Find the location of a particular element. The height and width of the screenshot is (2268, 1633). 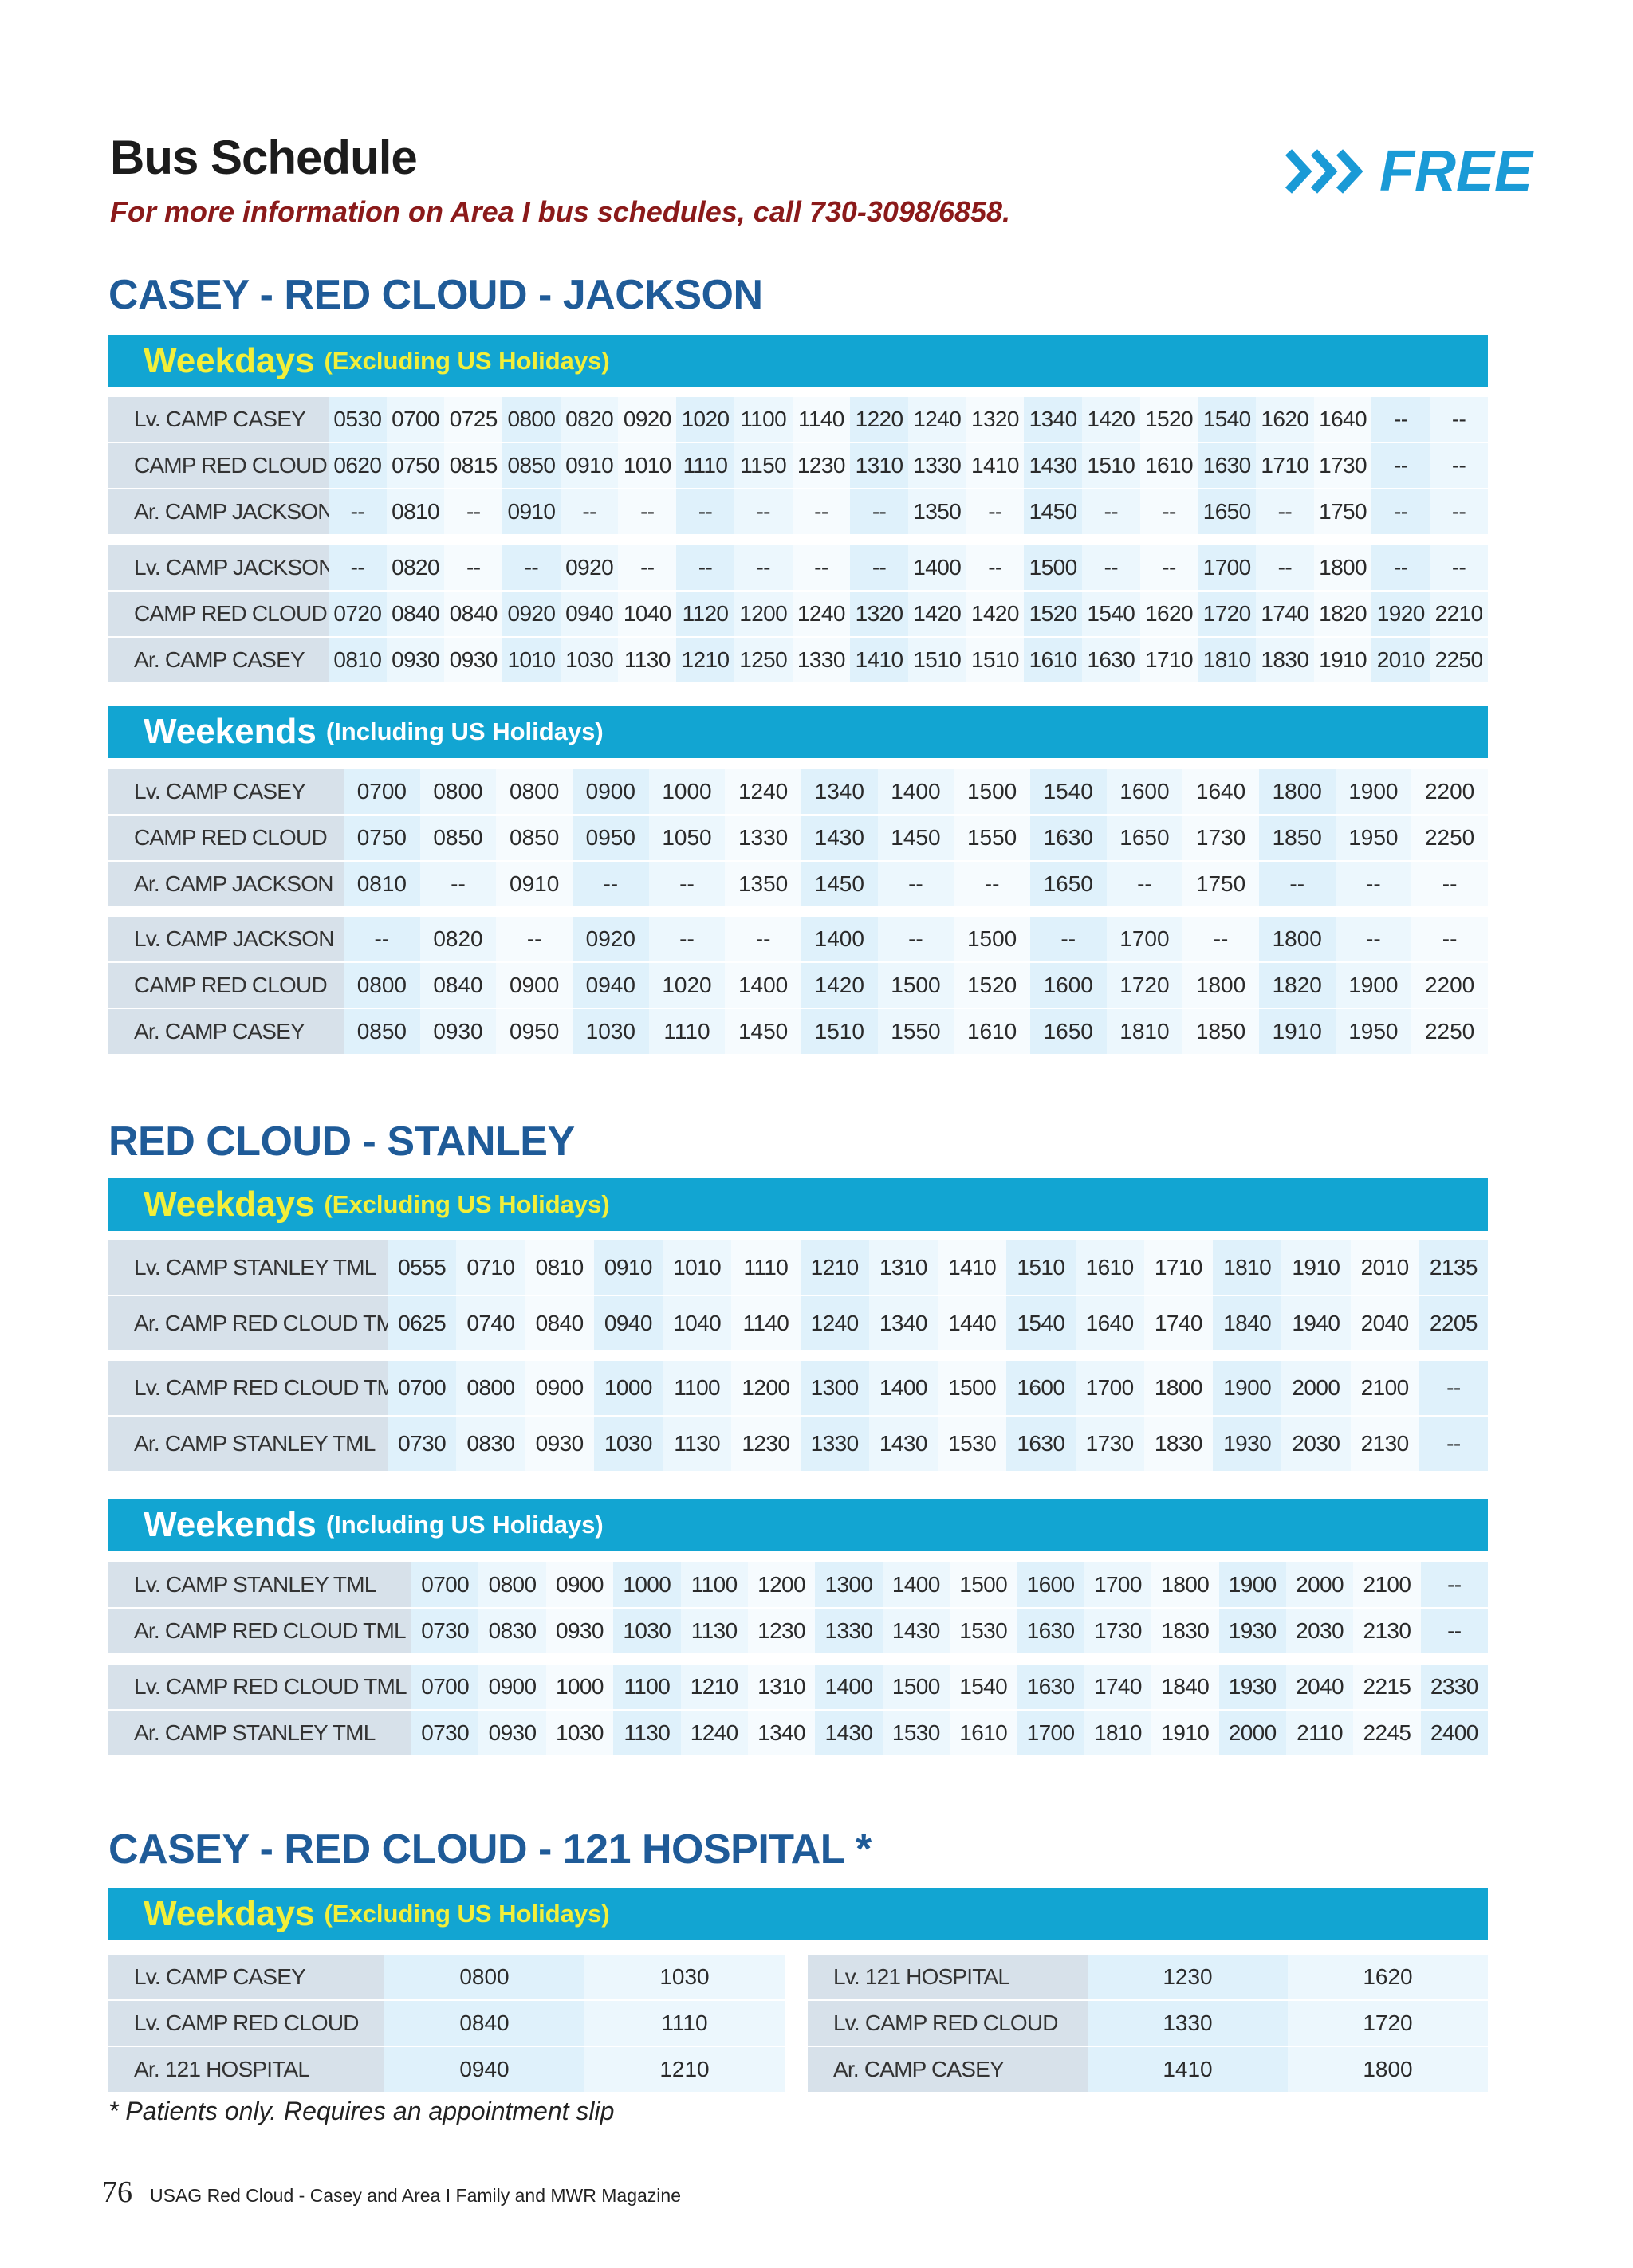

departure-time: 1950 is located at coordinates (1373, 839).